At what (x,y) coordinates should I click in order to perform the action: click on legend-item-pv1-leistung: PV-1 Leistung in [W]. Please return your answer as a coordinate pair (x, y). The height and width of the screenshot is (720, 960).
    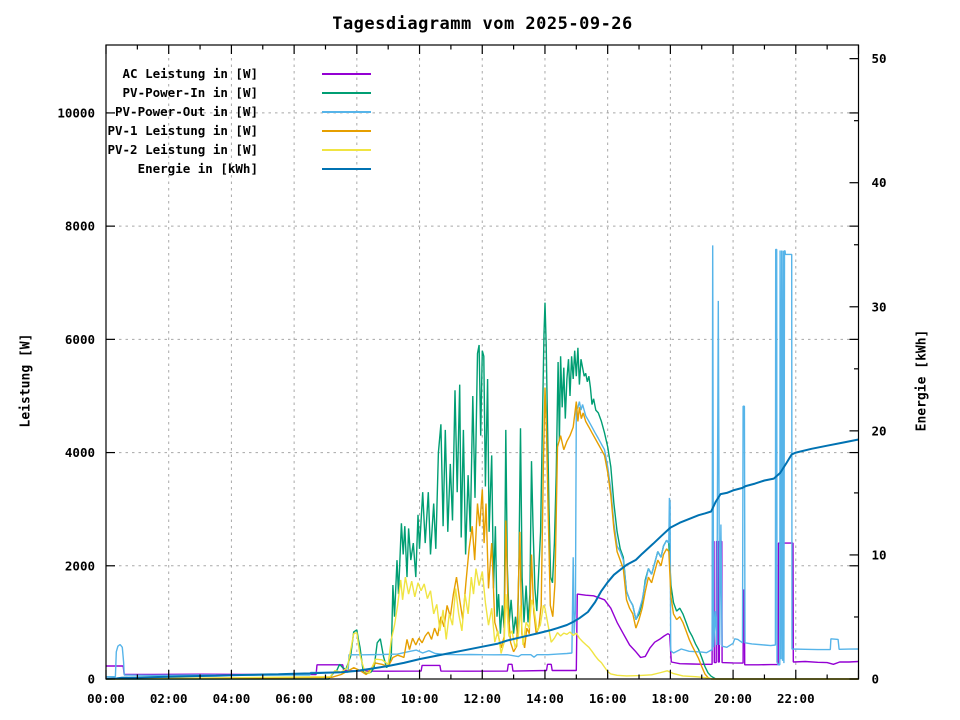
    Looking at the image, I should click on (214, 130).